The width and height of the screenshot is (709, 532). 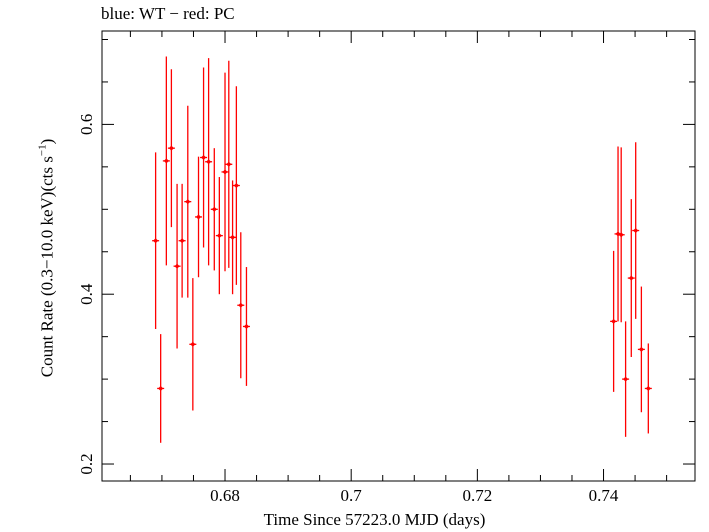 I want to click on y-axis-label-exponent: −1, so click(x=42, y=150).